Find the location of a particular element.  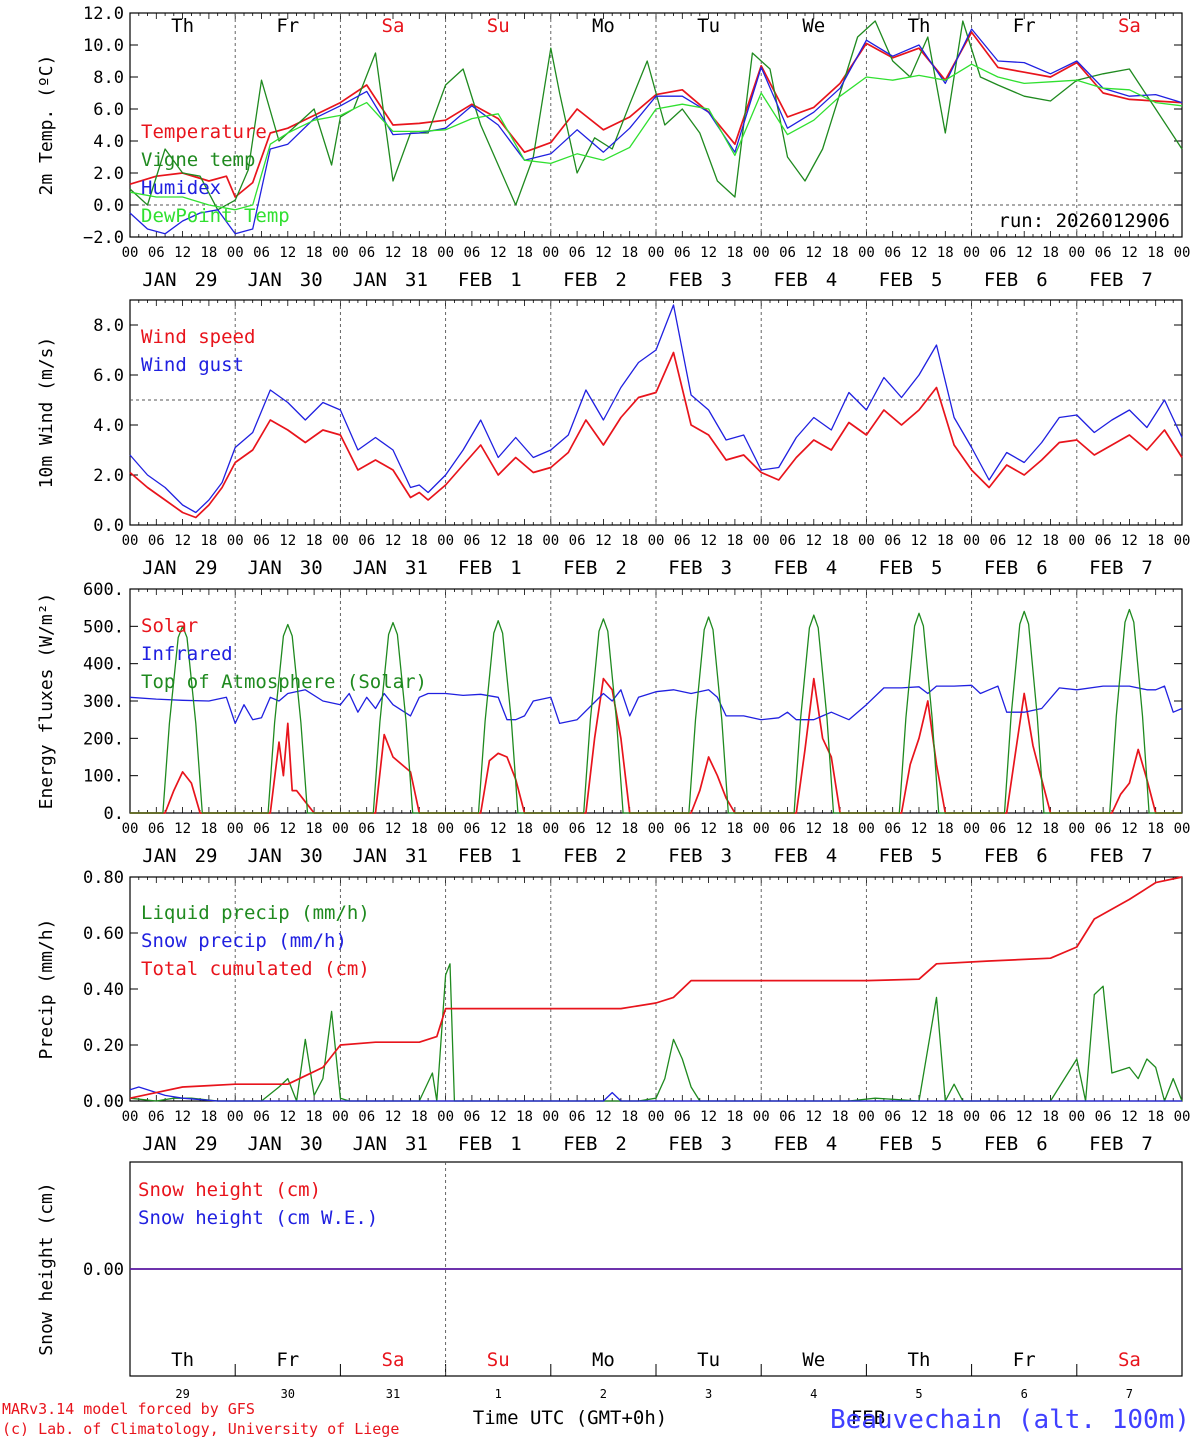

model-credit-line: MARv3.14 model forced by GFS is located at coordinates (128, 1409).